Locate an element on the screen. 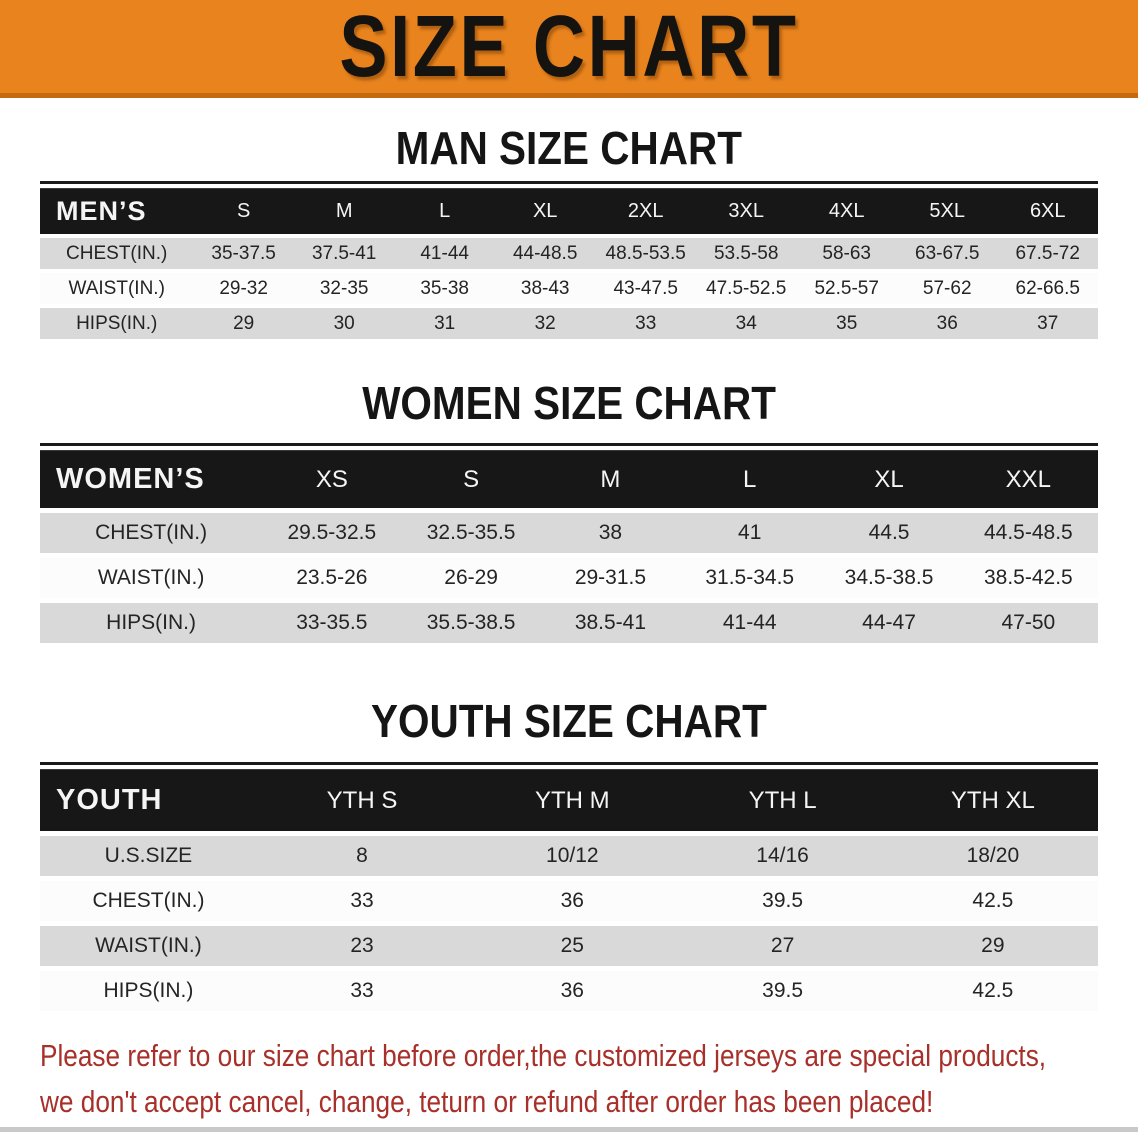 Image resolution: width=1138 pixels, height=1132 pixels. table-row: HIPS(IN.) 33 36 39.5 42.5 is located at coordinates (569, 991).